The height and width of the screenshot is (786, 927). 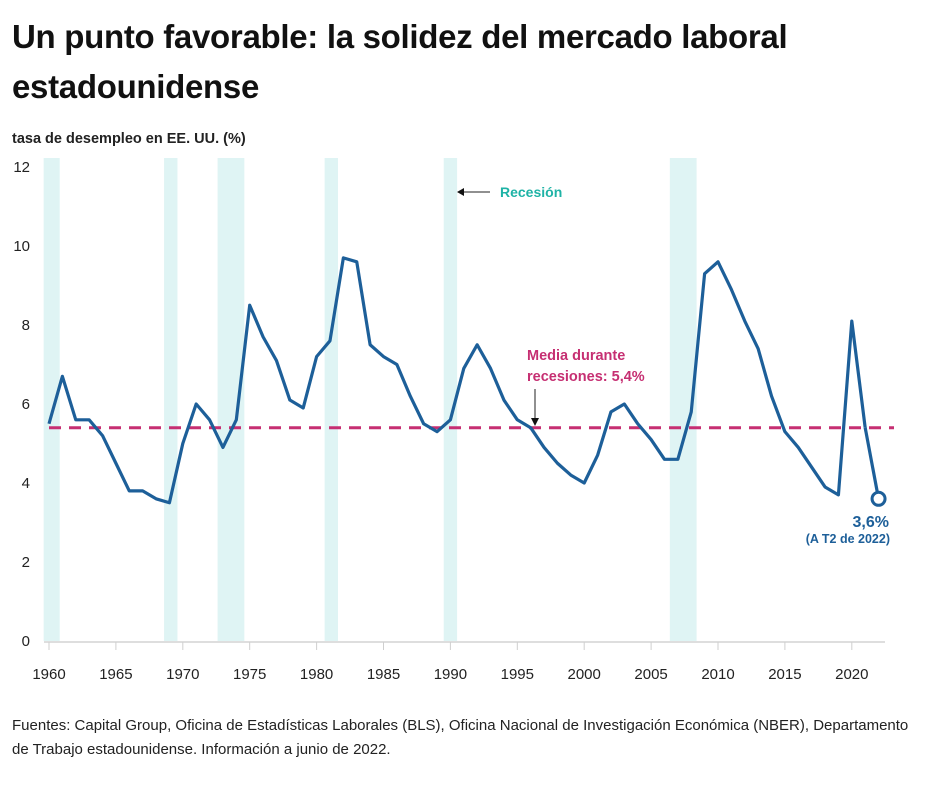 What do you see at coordinates (48, 674) in the screenshot?
I see `x-tick-label: 1960` at bounding box center [48, 674].